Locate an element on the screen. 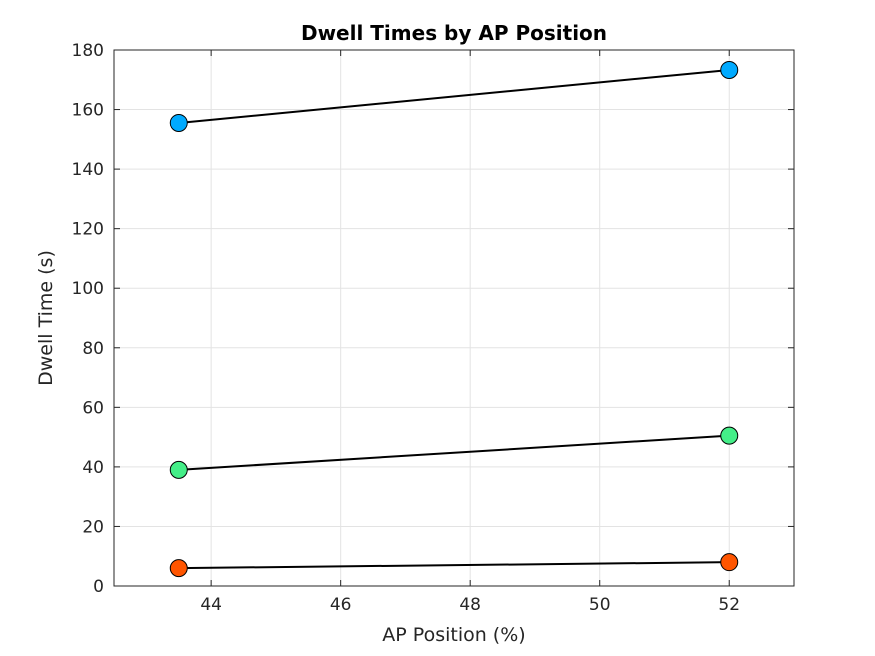 The height and width of the screenshot is (656, 875). y-tick-label: 20 is located at coordinates (93, 527).